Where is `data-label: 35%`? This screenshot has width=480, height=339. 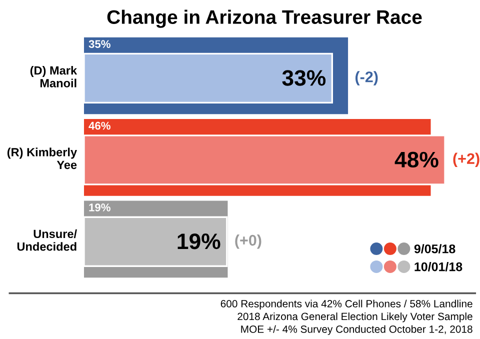
data-label: 35% is located at coordinates (99, 44).